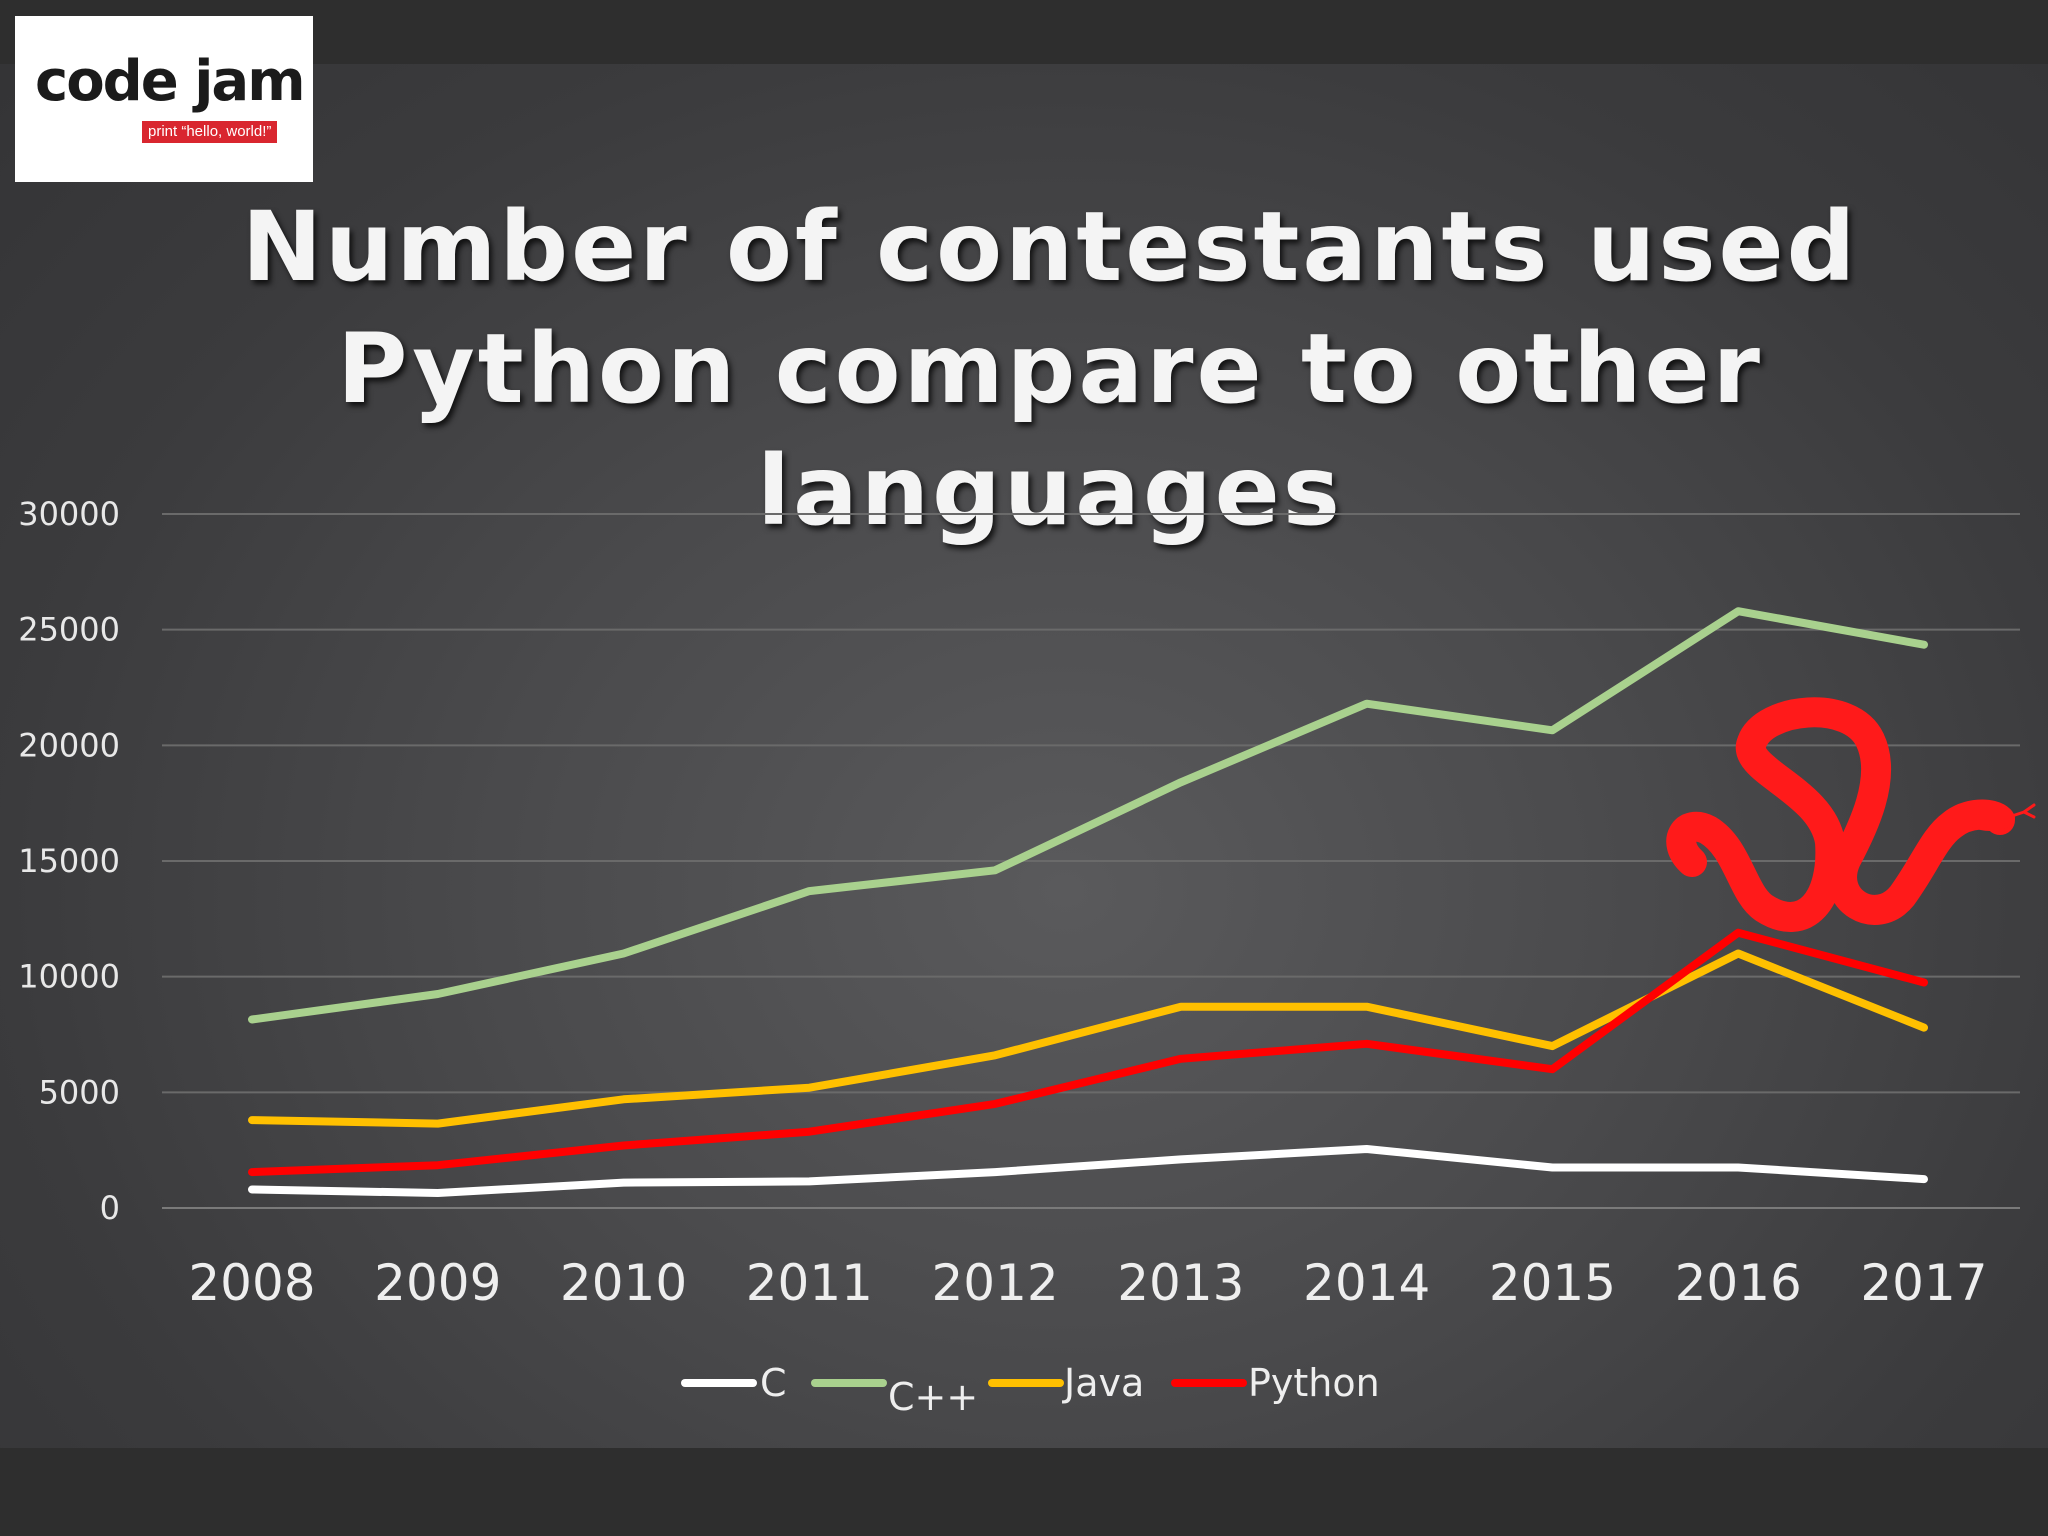  What do you see at coordinates (933, 1397) in the screenshot?
I see `legend-label: C++` at bounding box center [933, 1397].